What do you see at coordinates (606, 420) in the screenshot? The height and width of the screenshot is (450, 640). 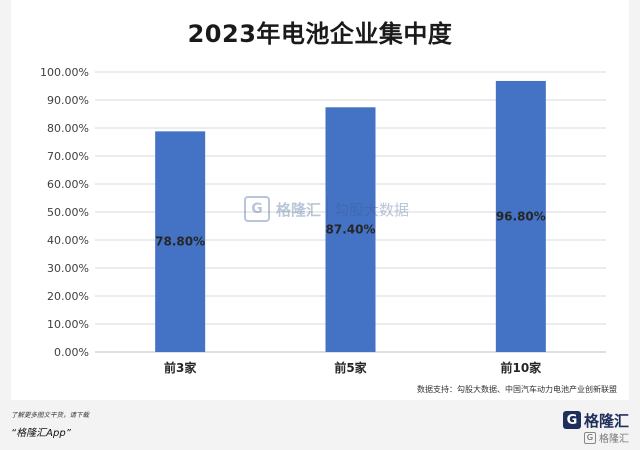 I see `brand-name: 格隆汇` at bounding box center [606, 420].